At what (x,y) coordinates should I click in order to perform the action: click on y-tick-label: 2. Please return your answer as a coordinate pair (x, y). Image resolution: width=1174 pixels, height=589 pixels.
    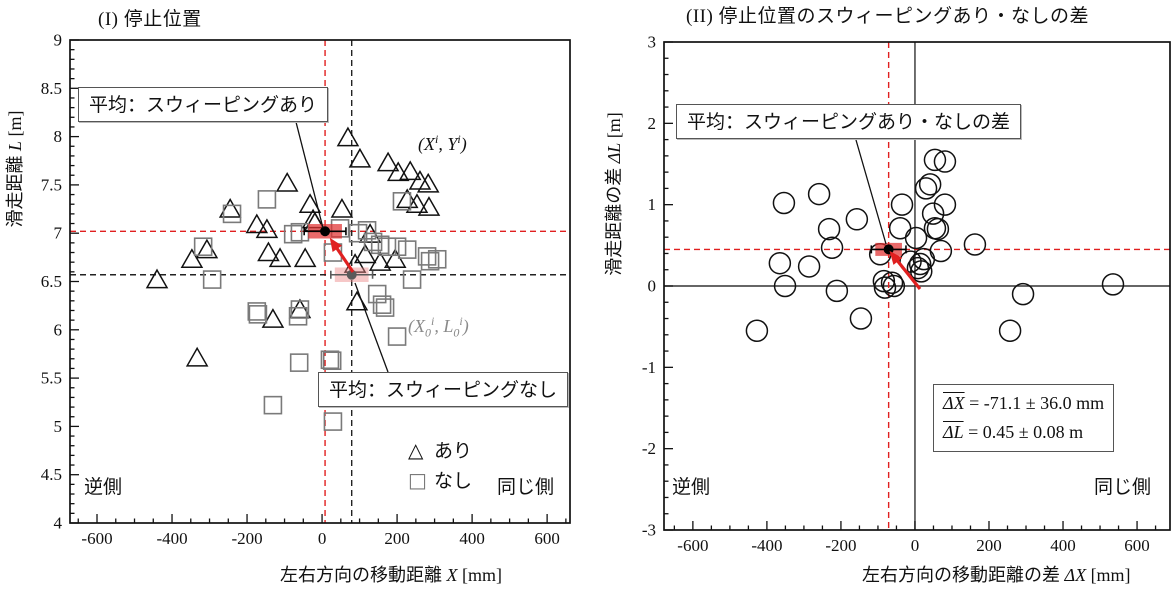
    Looking at the image, I should click on (652, 123).